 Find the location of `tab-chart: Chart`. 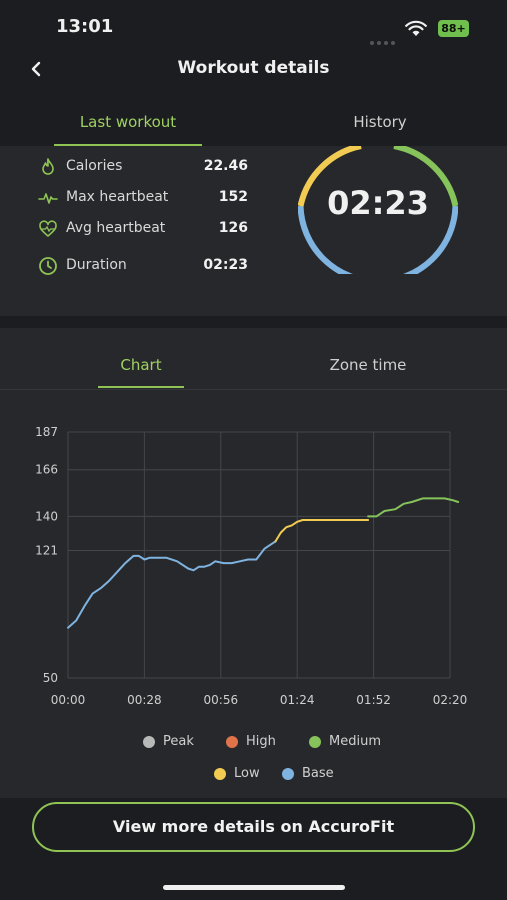

tab-chart: Chart is located at coordinates (141, 365).